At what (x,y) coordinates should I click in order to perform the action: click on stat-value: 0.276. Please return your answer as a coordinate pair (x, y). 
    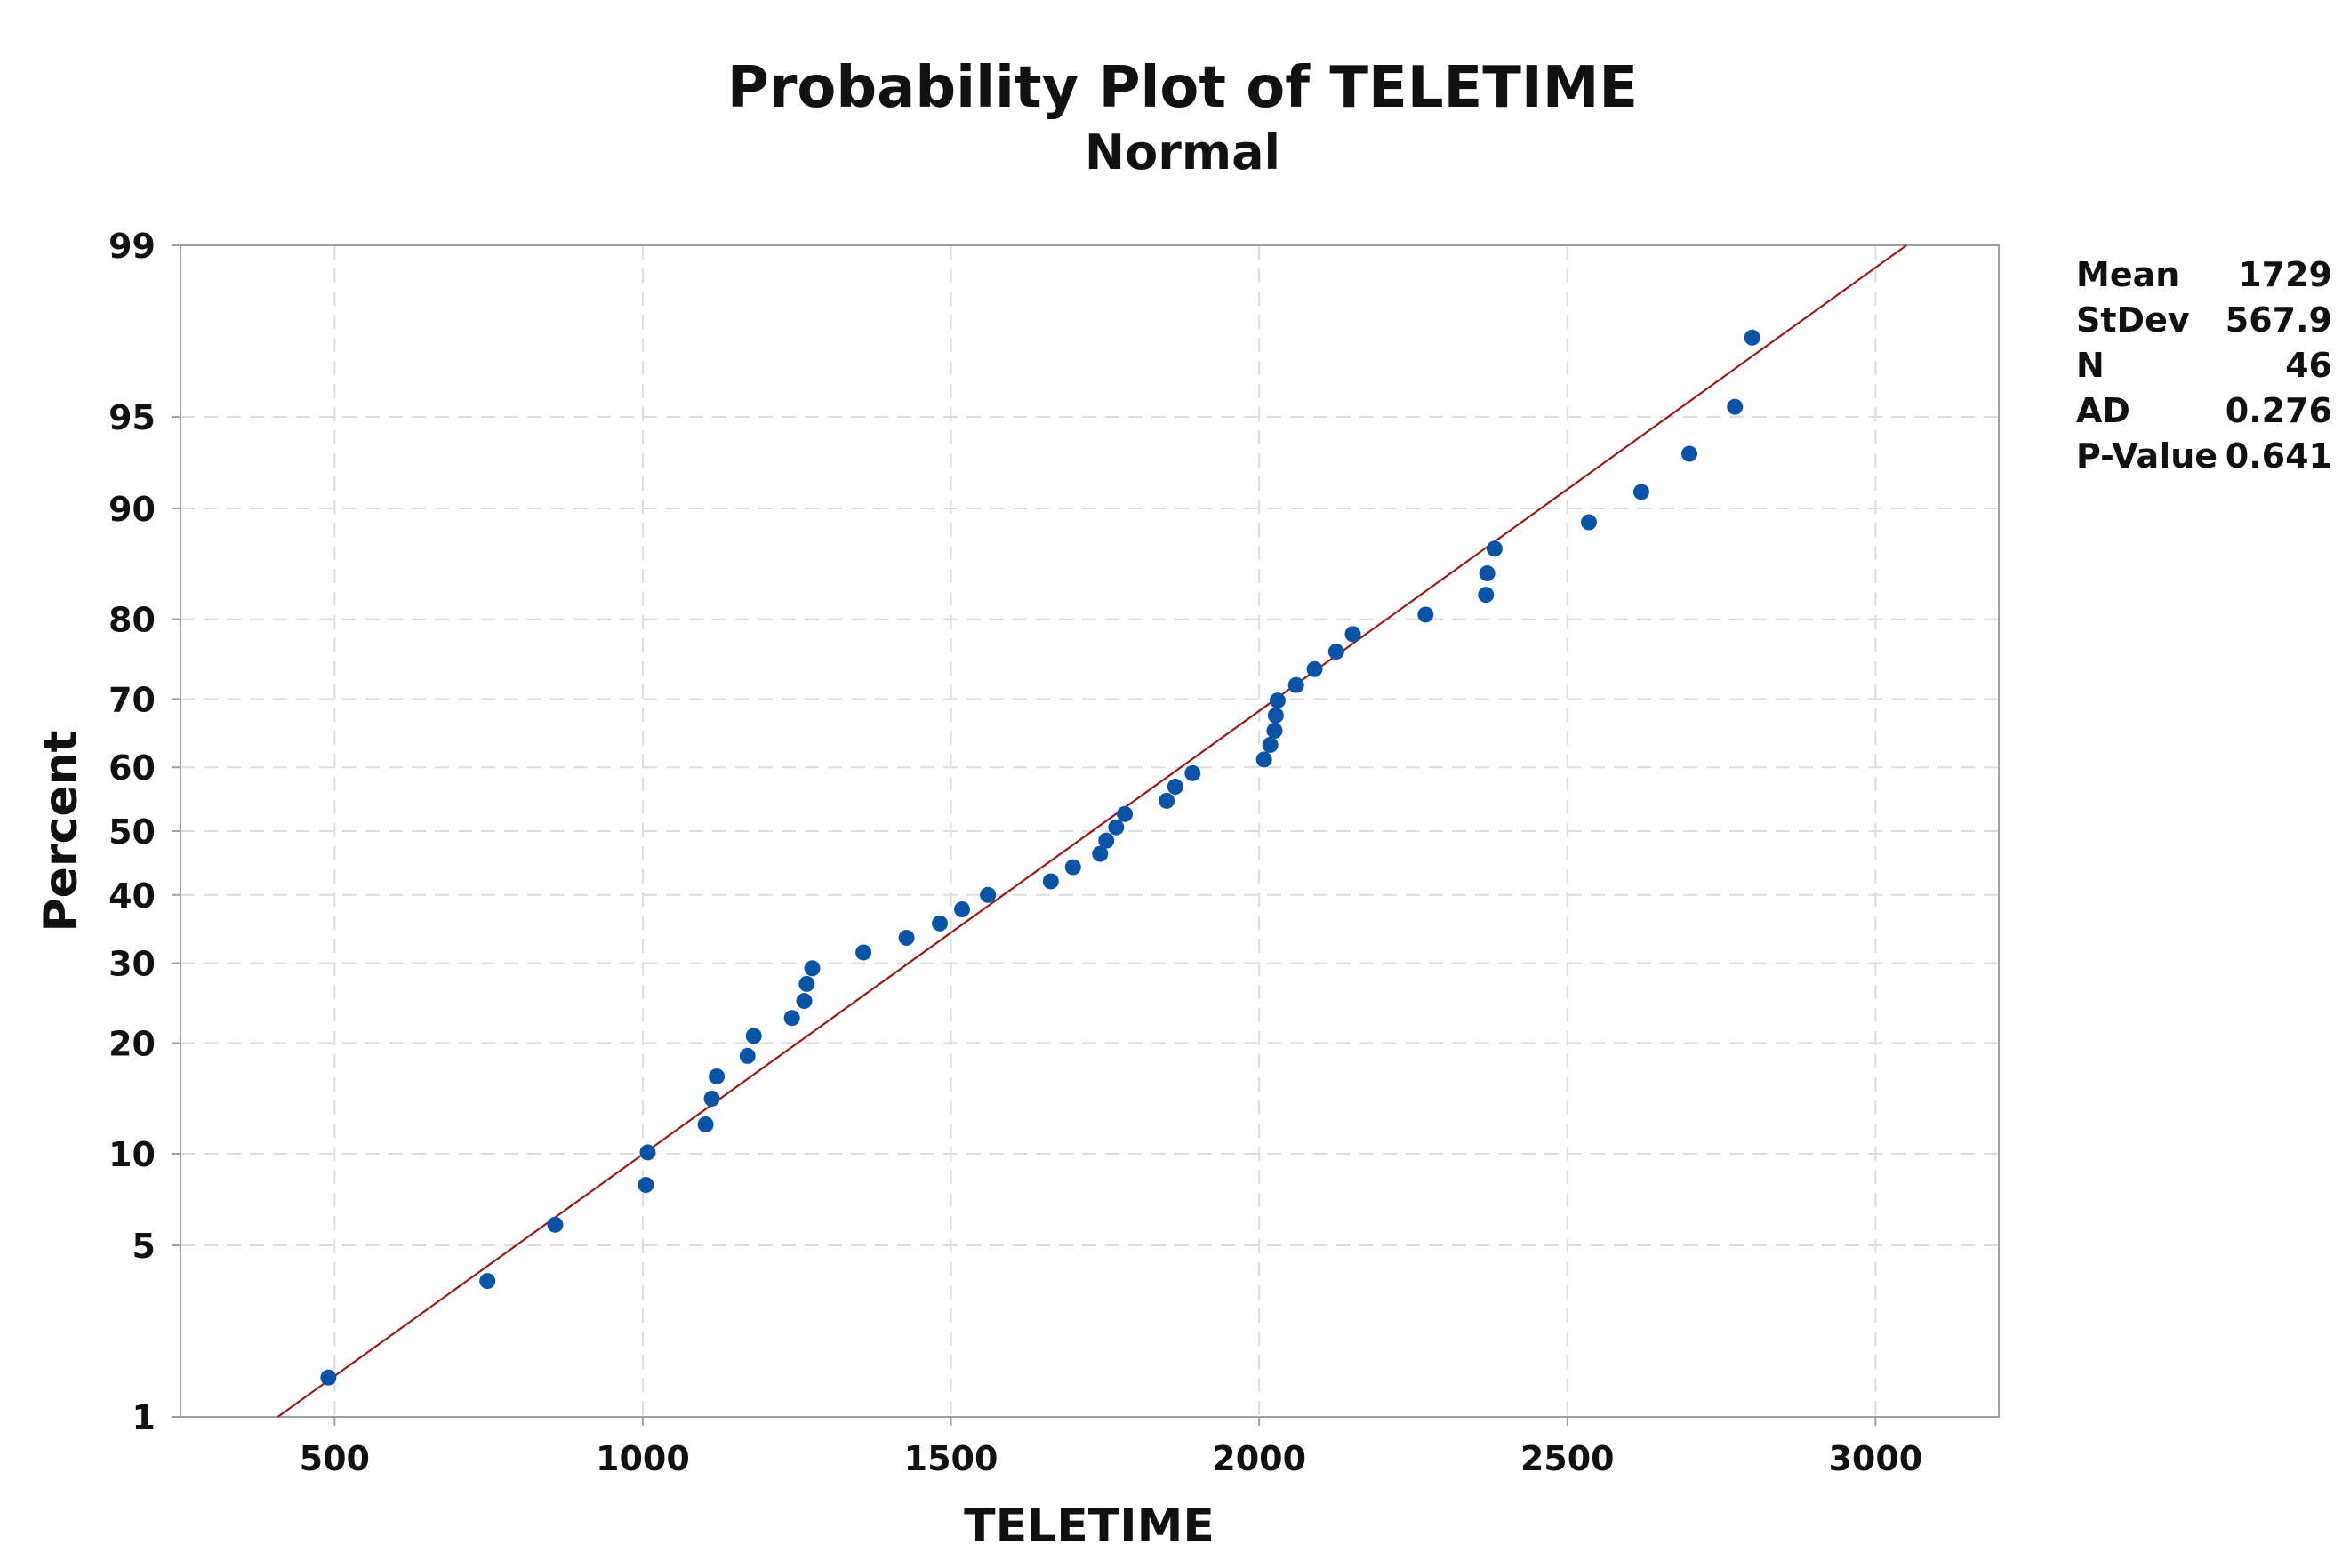
    Looking at the image, I should click on (2279, 410).